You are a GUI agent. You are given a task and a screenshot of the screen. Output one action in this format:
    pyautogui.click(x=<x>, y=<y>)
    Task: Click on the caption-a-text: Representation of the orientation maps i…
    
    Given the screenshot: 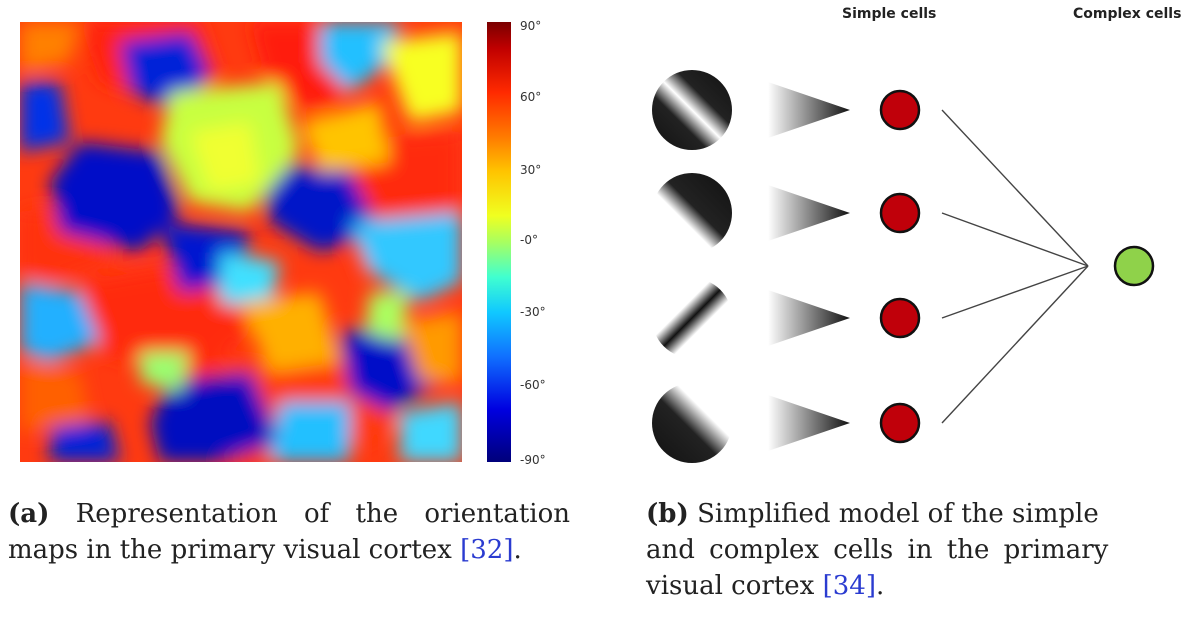 What is the action you would take?
    pyautogui.click(x=289, y=532)
    